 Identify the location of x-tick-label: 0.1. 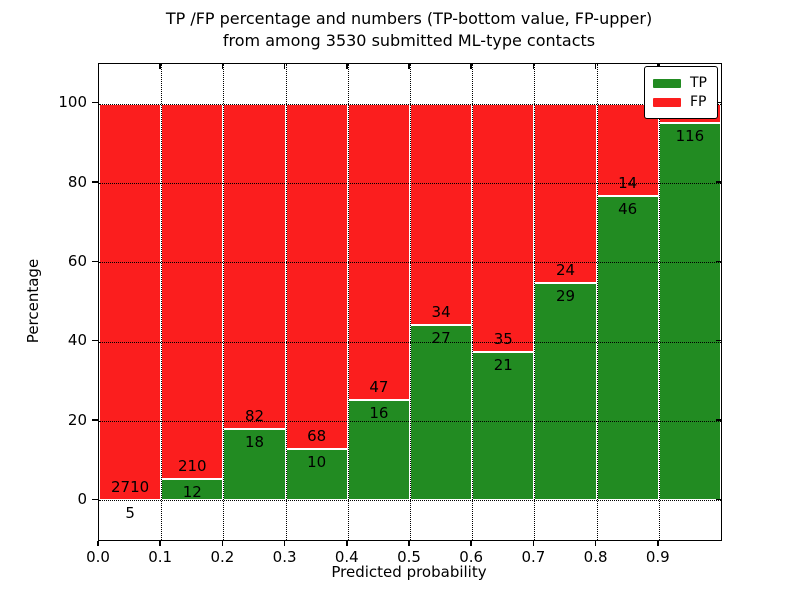
(160, 557).